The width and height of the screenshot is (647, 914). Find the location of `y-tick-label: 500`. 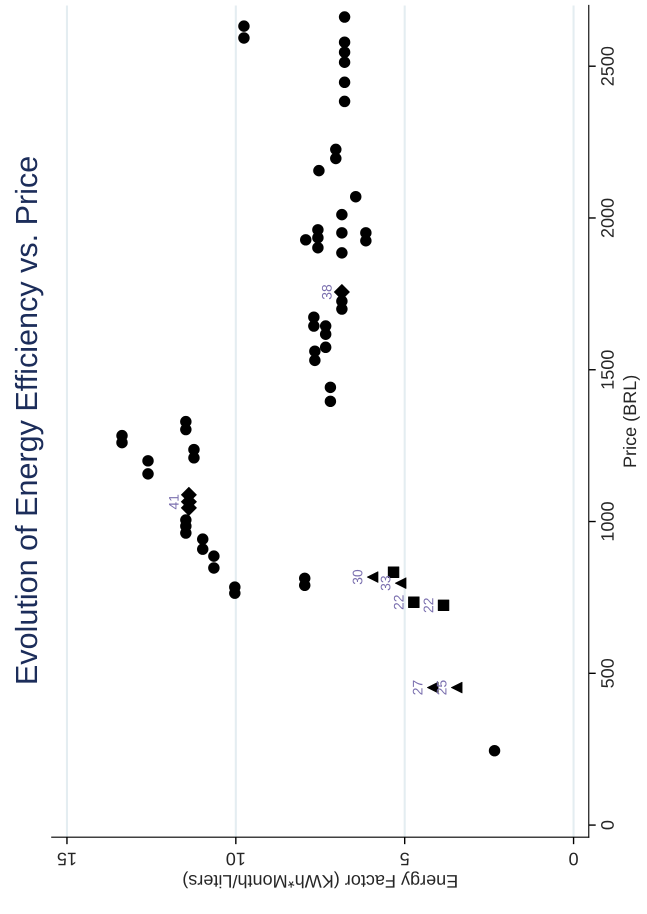

y-tick-label: 500 is located at coordinates (607, 673).